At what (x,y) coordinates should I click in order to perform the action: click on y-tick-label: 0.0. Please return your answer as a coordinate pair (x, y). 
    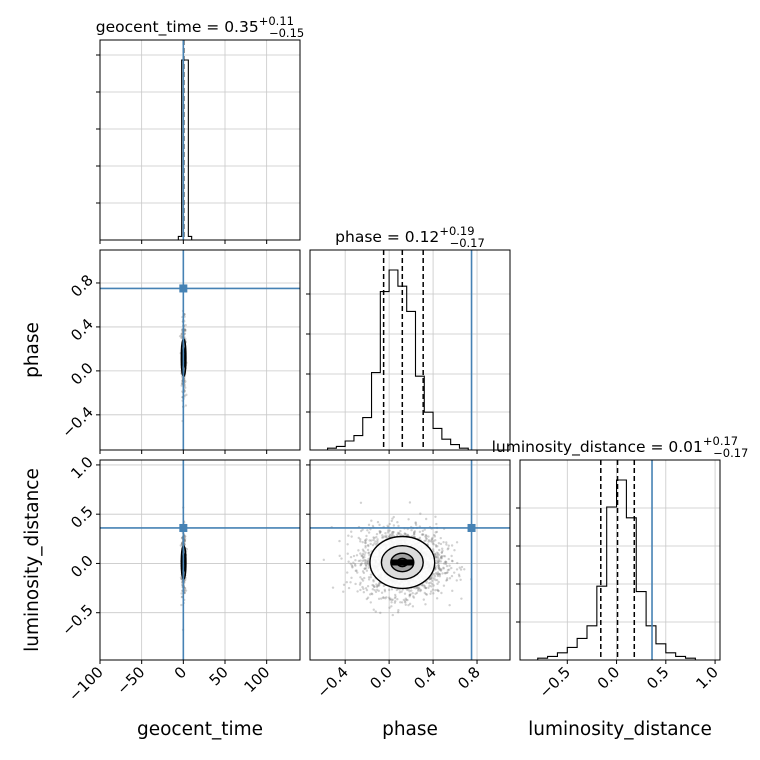
    Looking at the image, I should click on (82, 374).